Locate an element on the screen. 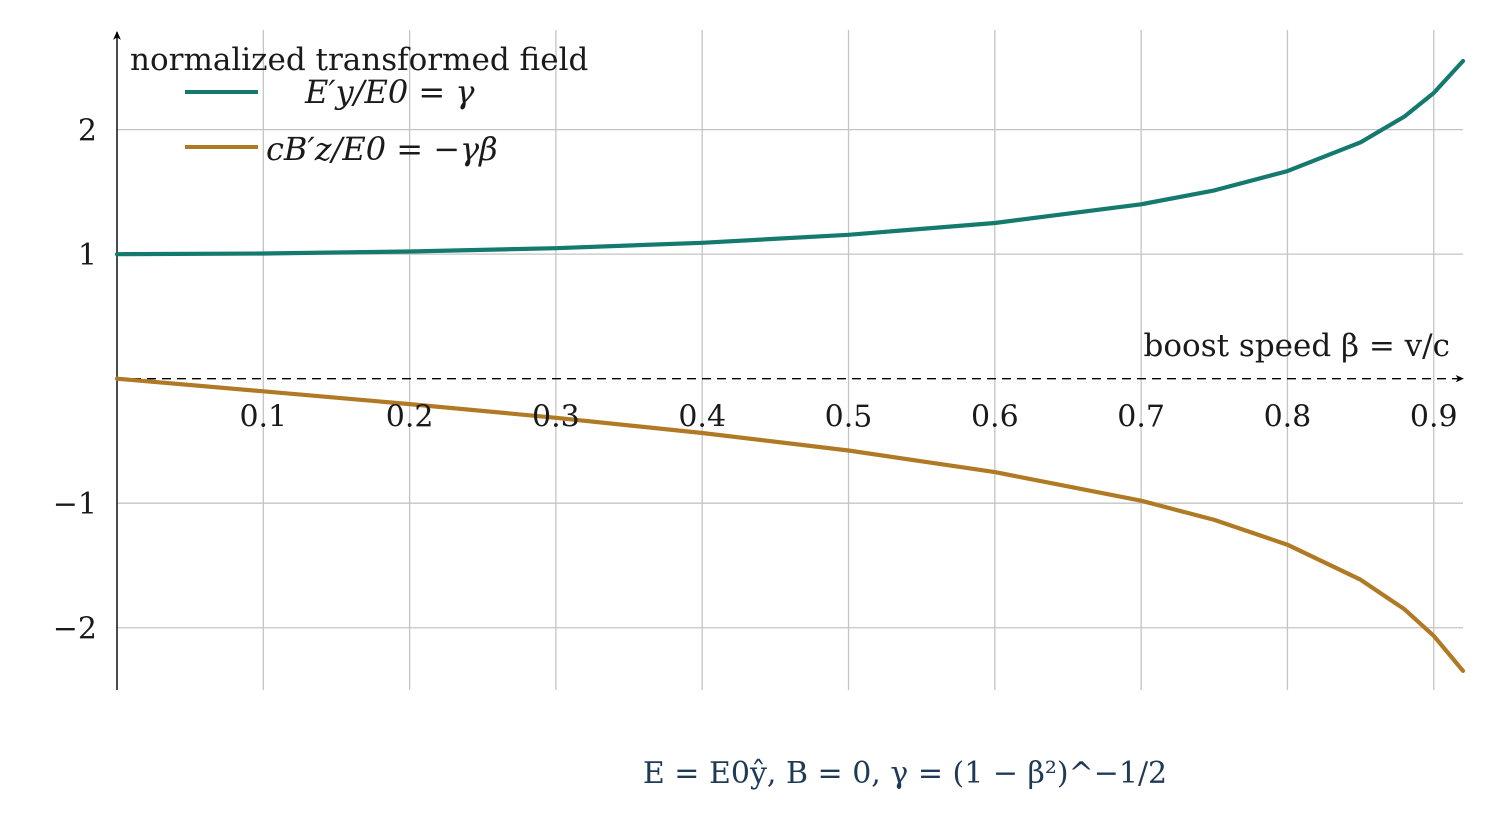 This screenshot has width=1503, height=836. caption: E = E0ŷ, B = 0, γ = (1 − β²)^−1/2 is located at coordinates (905, 773).